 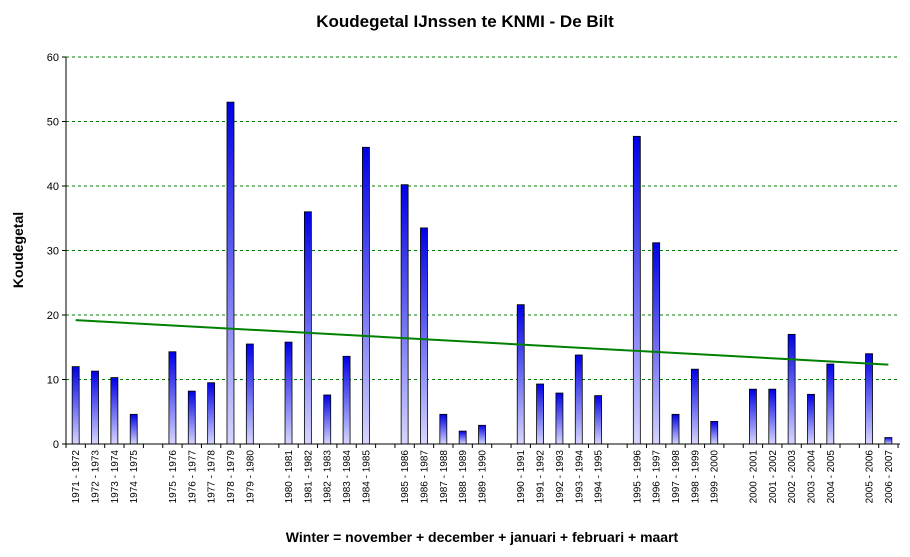 I want to click on chart-title: Koudegetal IJnssen te KNMI - De Bilt, so click(x=465, y=21).